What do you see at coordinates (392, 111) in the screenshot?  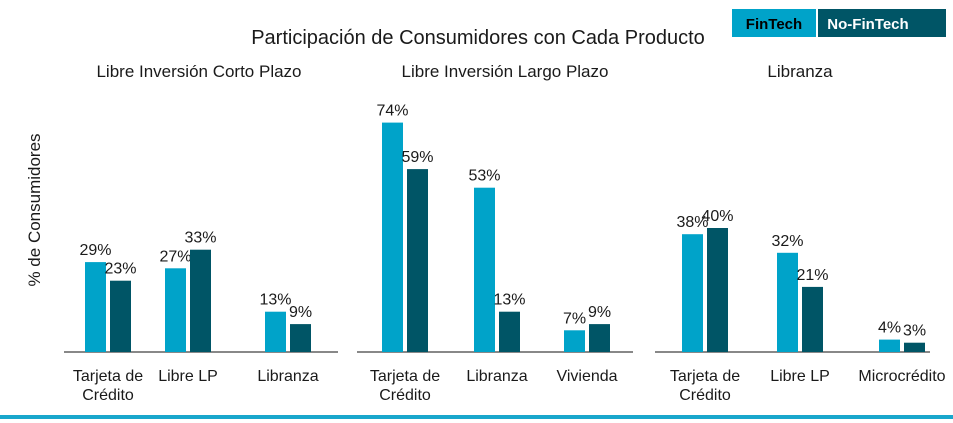 I see `data-label: 74%` at bounding box center [392, 111].